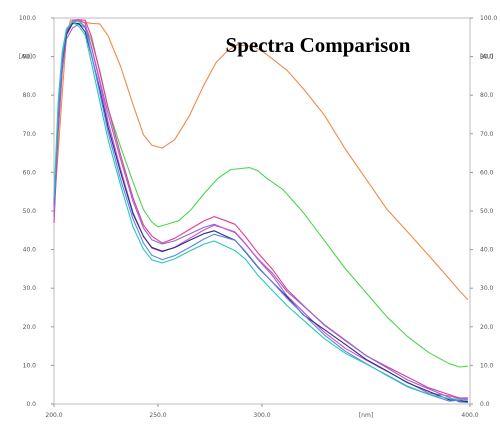  What do you see at coordinates (30, 250) in the screenshot?
I see `y-tick-left-label: 40.0` at bounding box center [30, 250].